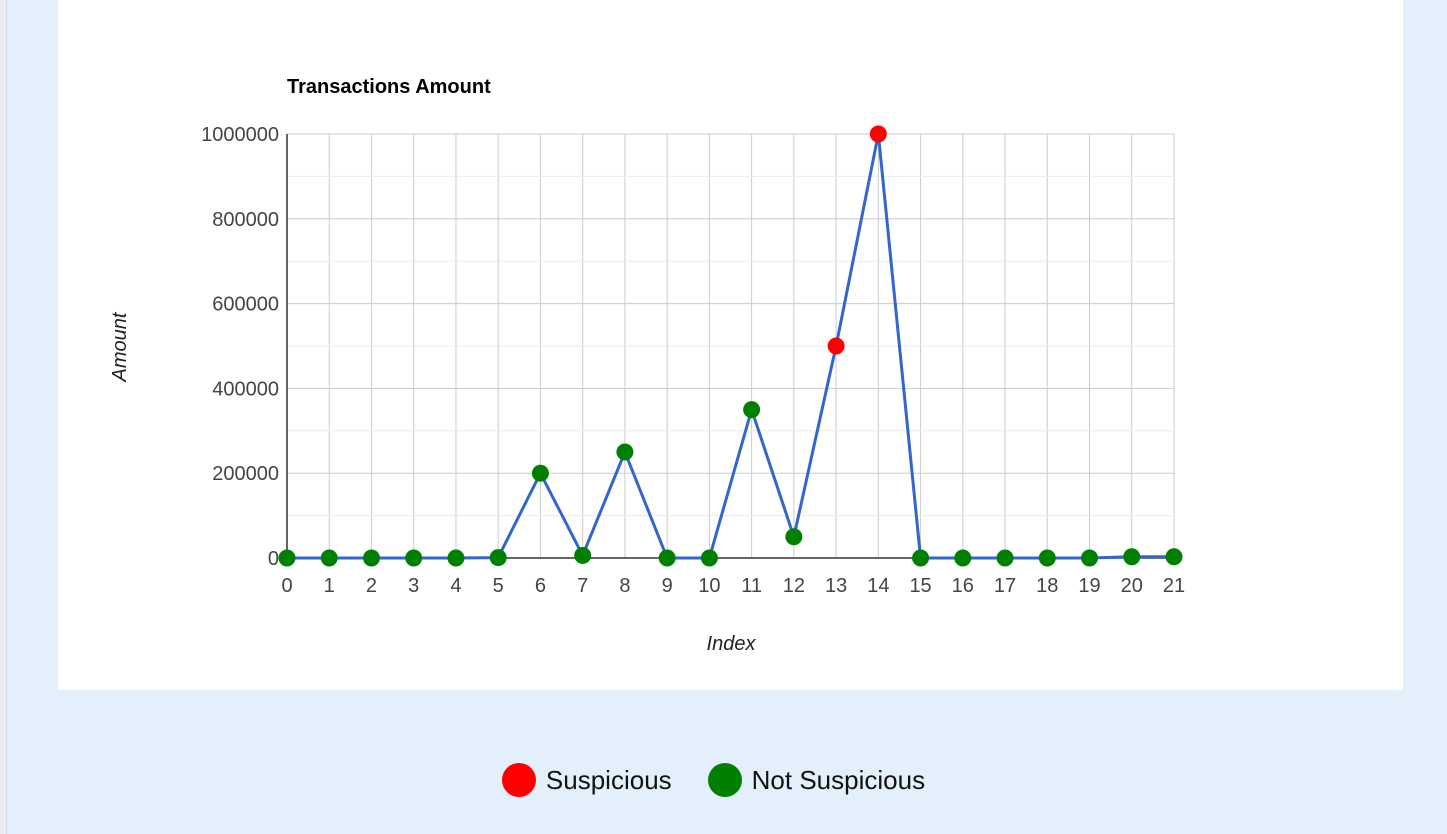 The width and height of the screenshot is (1447, 834). What do you see at coordinates (963, 586) in the screenshot?
I see `x-tick-label: 16` at bounding box center [963, 586].